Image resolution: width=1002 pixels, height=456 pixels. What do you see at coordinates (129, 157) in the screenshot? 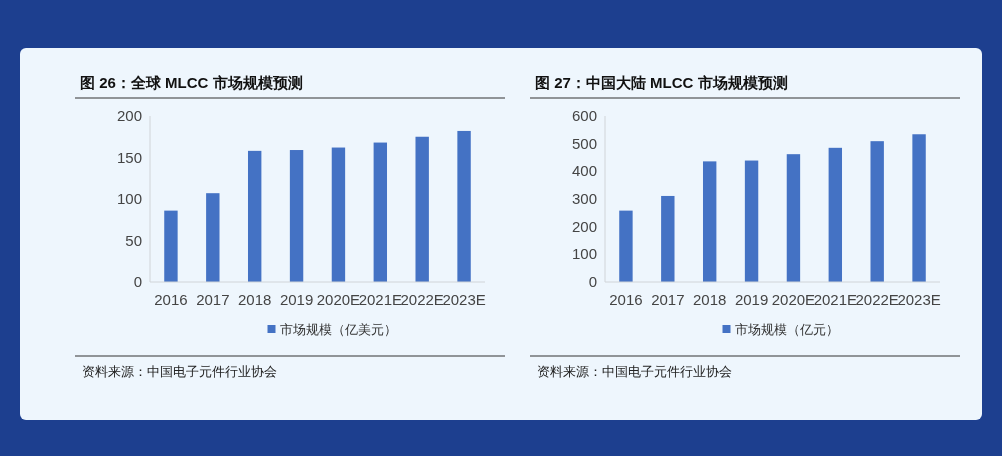
I see `y-tick-label: 150` at bounding box center [129, 157].